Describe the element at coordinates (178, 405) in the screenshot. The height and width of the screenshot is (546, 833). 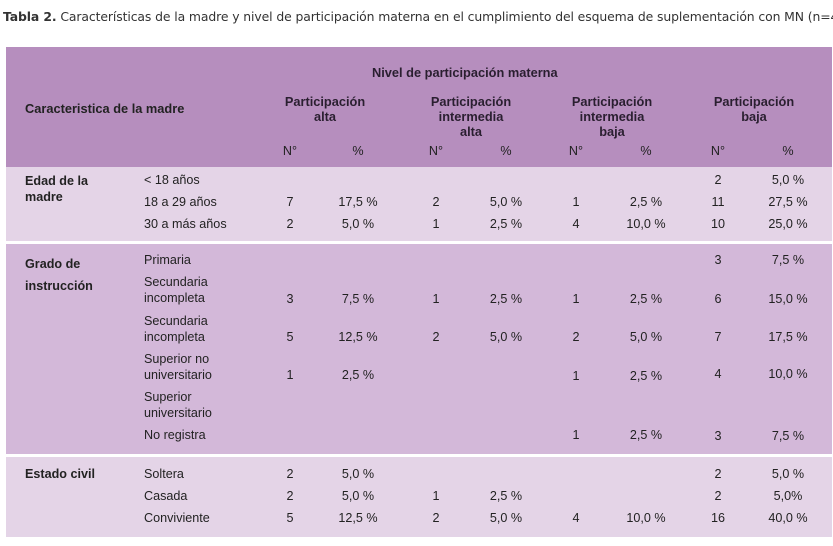
I see `row-category: Superior universitario` at that location.